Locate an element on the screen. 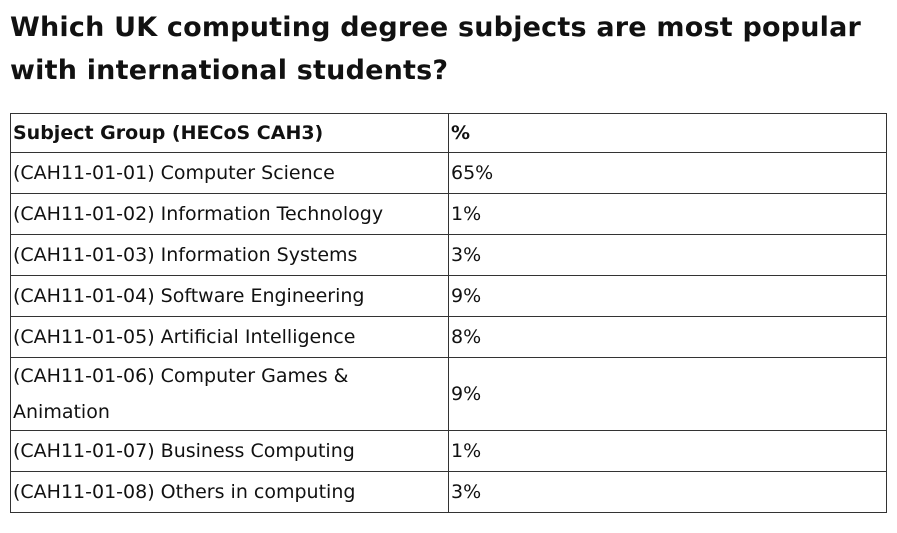 This screenshot has height=533, width=897. cell-text: (CAH11-01-01) Computer Science is located at coordinates (174, 173).